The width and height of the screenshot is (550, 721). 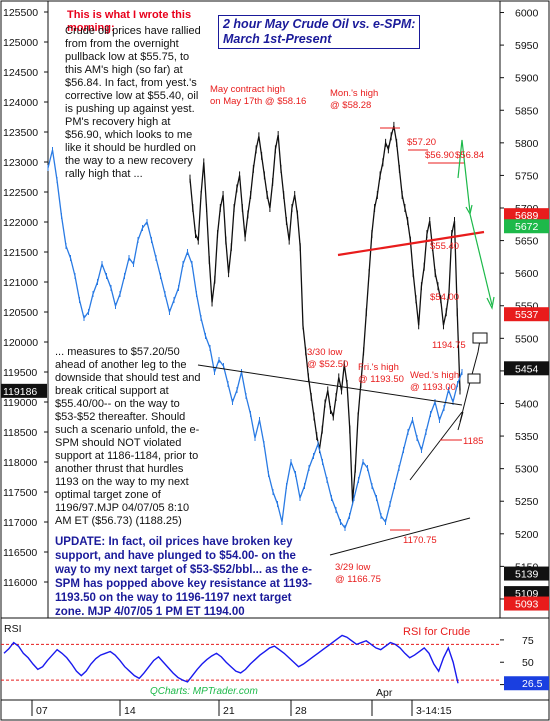 I want to click on annotation-label: $54.00, so click(x=444, y=297).